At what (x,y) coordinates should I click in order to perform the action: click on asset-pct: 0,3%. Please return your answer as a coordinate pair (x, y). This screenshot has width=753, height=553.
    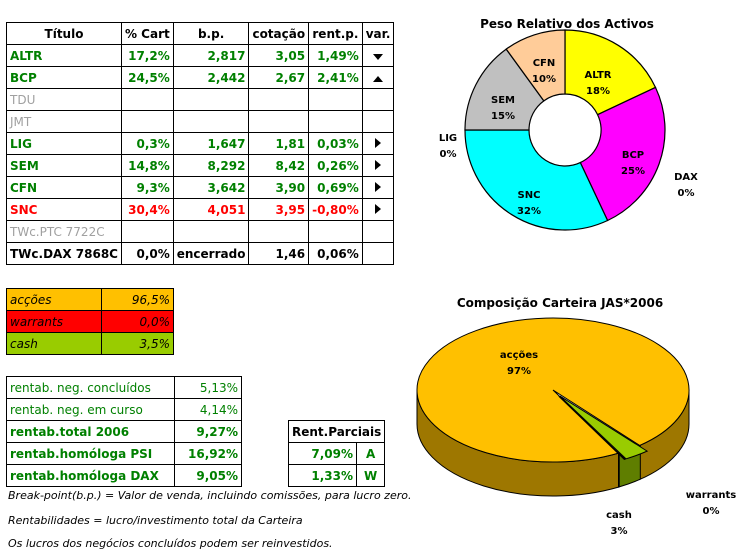
    Looking at the image, I should click on (147, 143).